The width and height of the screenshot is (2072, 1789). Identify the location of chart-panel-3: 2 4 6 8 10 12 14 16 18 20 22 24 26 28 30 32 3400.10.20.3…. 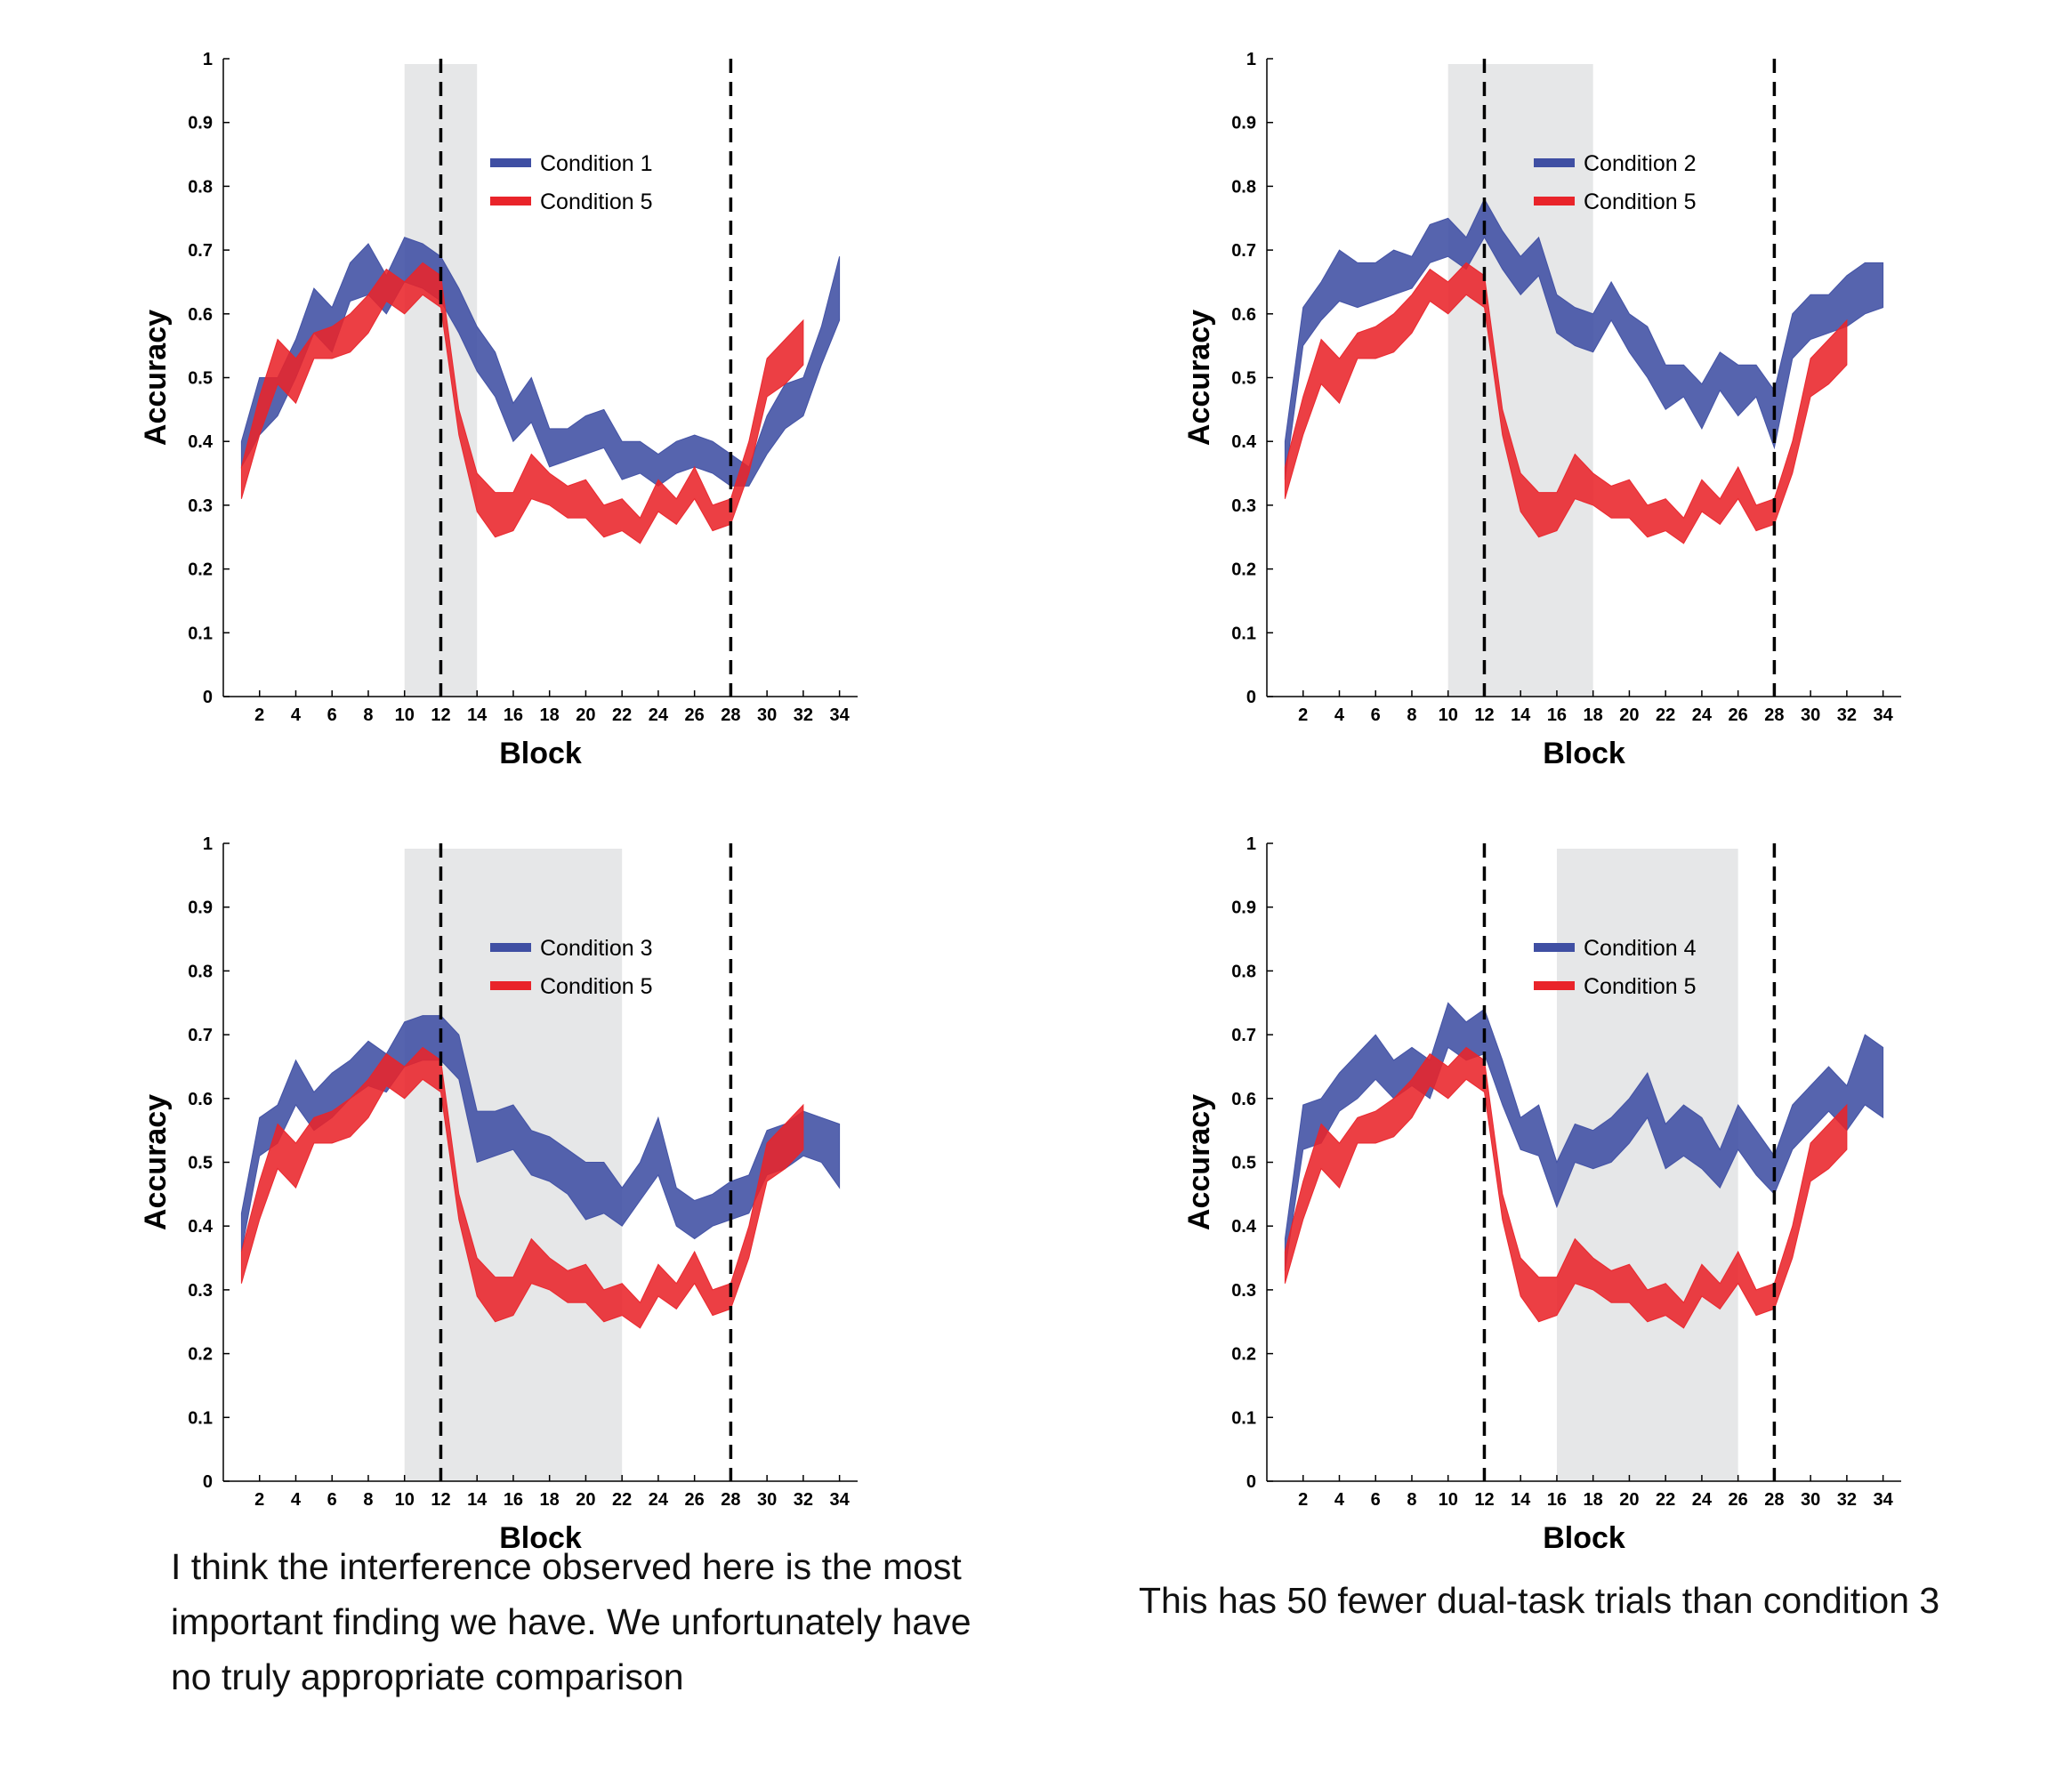
(499, 1194).